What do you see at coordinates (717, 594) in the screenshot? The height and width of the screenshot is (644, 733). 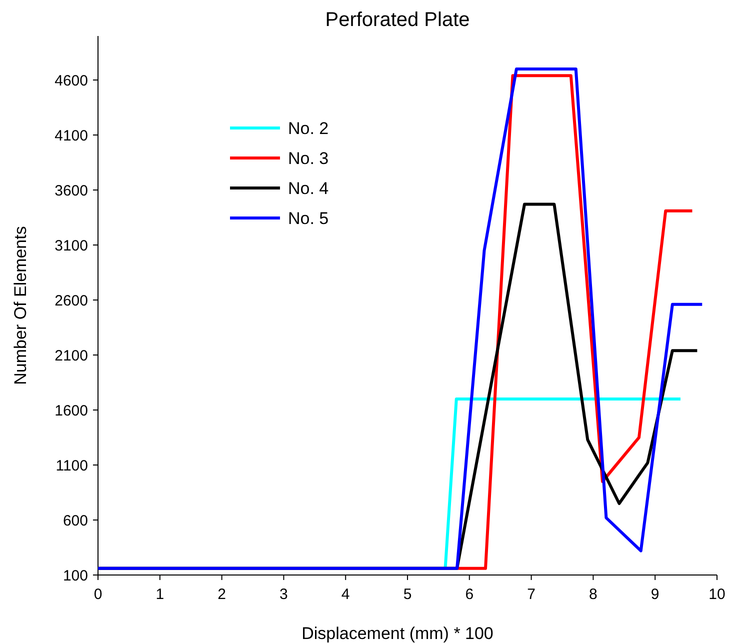 I see `x-tick-label: 10` at bounding box center [717, 594].